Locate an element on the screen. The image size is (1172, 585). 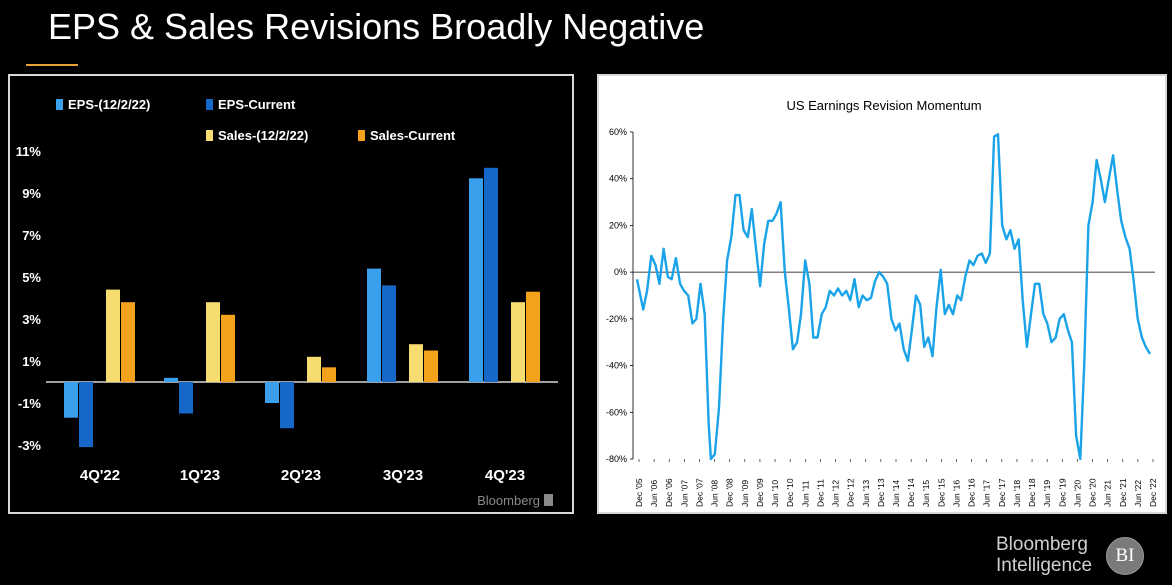
y-tick-label: 5% is located at coordinates (31, 277).